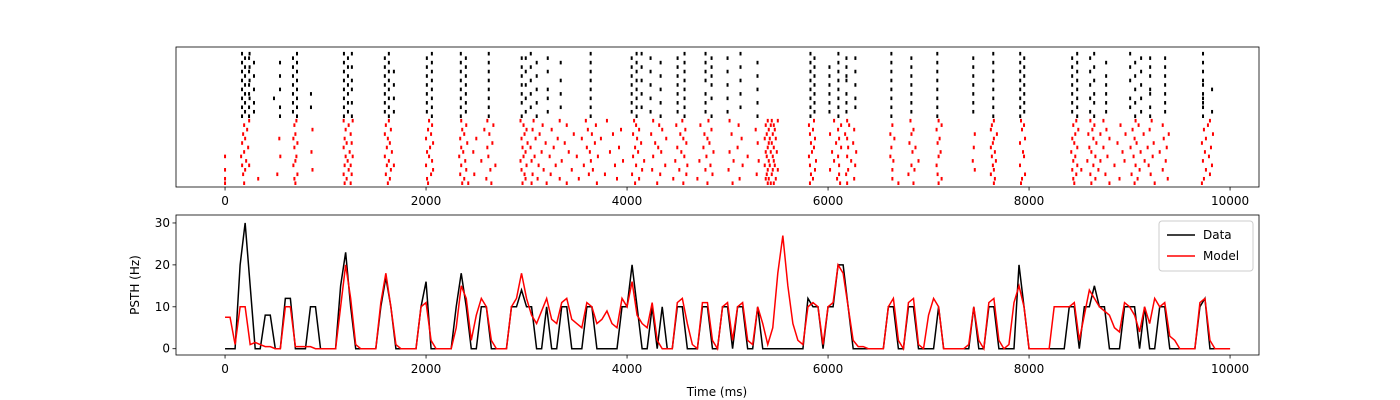 Image resolution: width=1400 pixels, height=400 pixels. What do you see at coordinates (1230, 369) in the screenshot?
I see `x-tick-label: 10000` at bounding box center [1230, 369].